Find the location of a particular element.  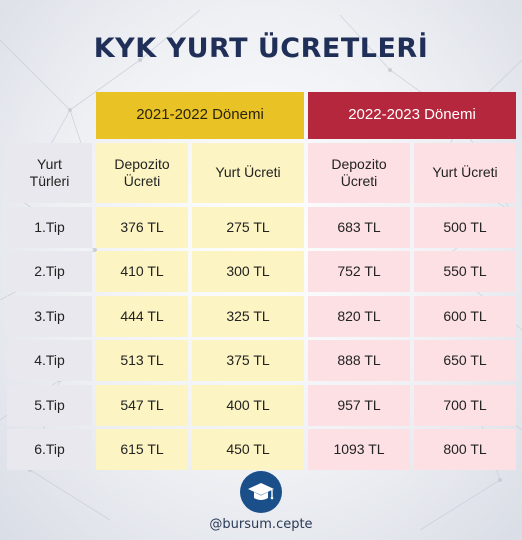

cell-deposit-2021: 513 TL is located at coordinates (142, 360).